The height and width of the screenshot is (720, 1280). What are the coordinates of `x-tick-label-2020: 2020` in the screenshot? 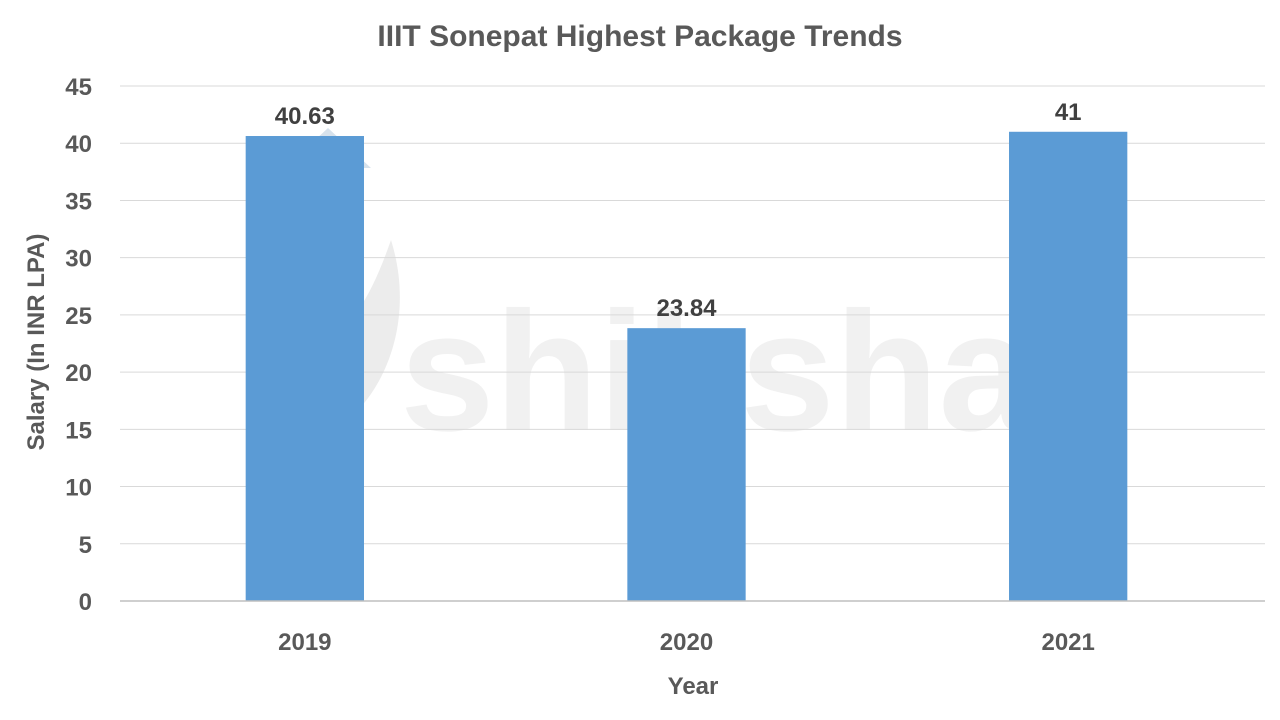 It's located at (686, 642).